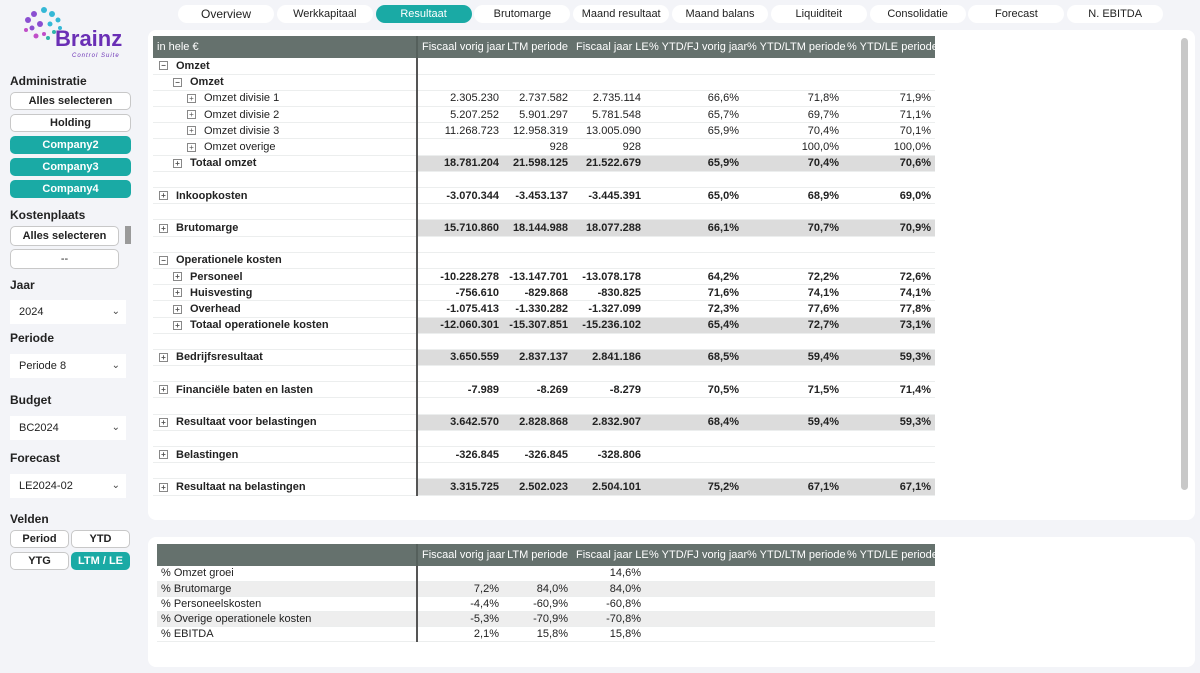 This screenshot has width=1200, height=673. I want to click on row-label: + Omzet divisie 1, so click(285, 99).